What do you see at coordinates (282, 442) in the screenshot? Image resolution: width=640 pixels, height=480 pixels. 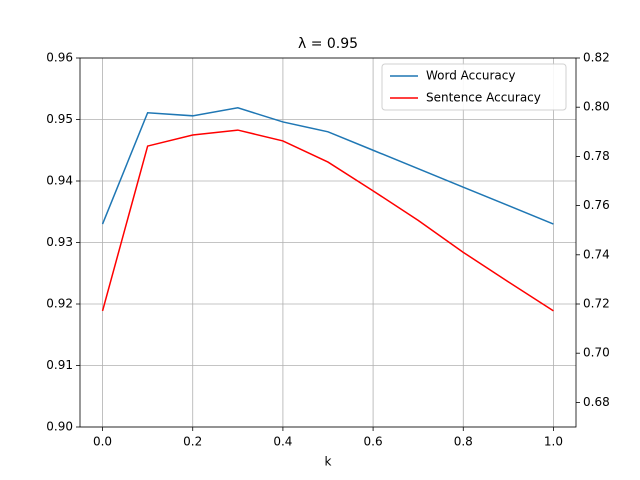 I see `x-tick-label: 0.4` at bounding box center [282, 442].